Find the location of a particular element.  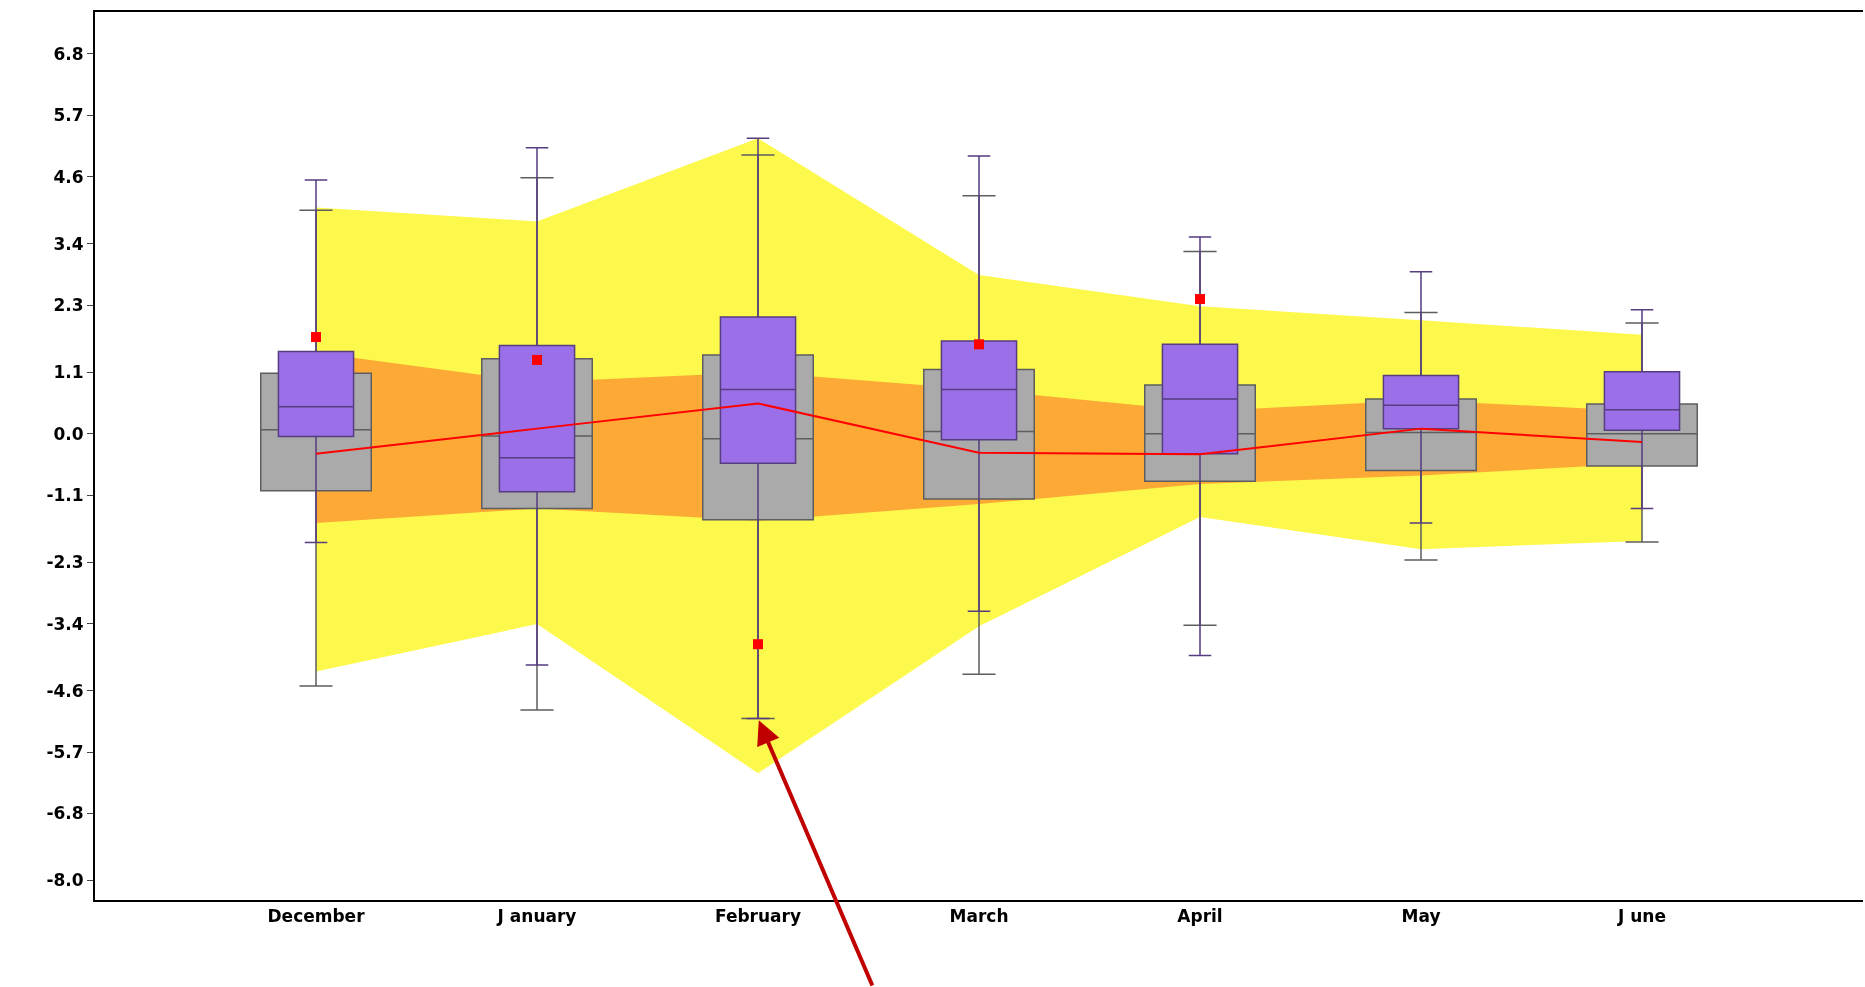

y-tick-label: -5.7 is located at coordinates (65, 751).